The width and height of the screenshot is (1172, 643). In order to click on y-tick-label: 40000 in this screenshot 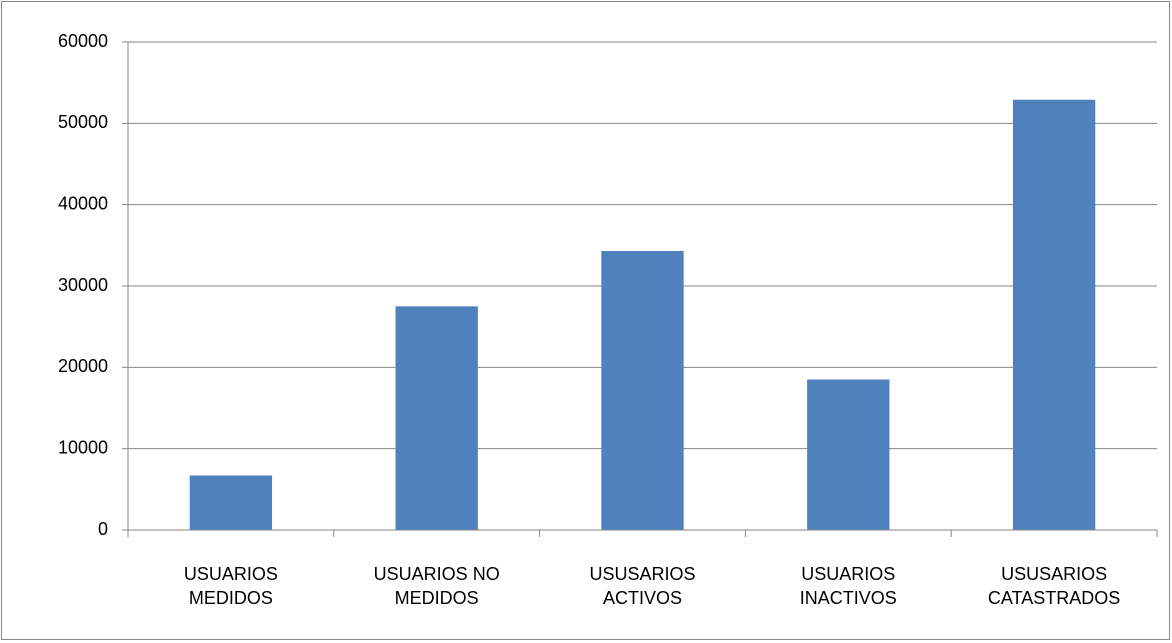, I will do `click(83, 203)`.